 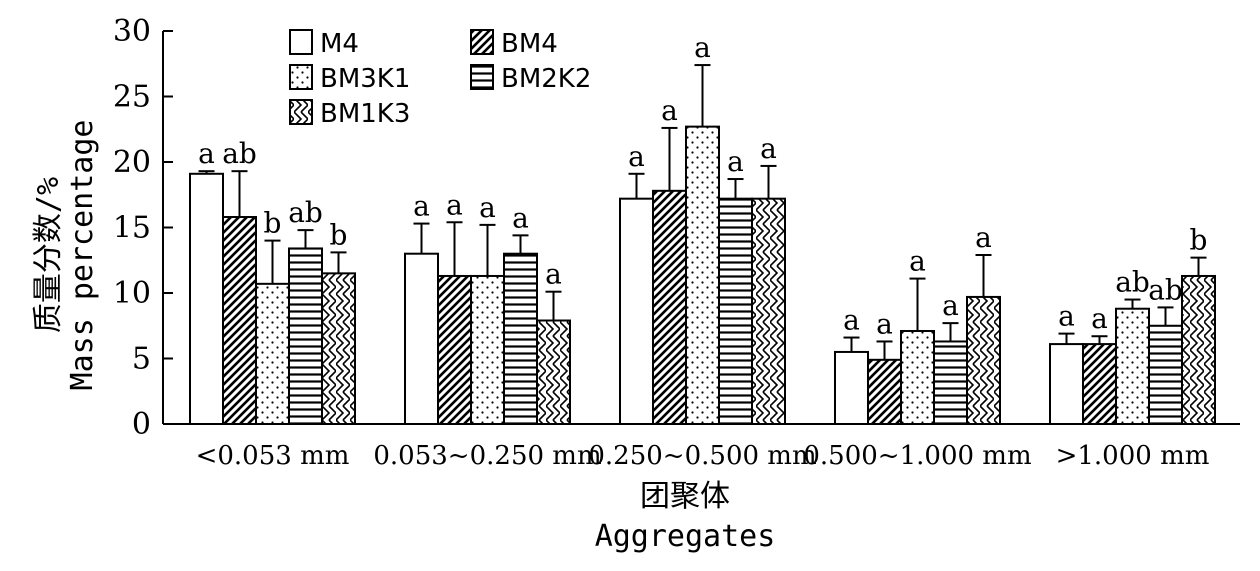 What do you see at coordinates (917, 456) in the screenshot?
I see `x-category-label: 0.500~1.000 mm` at bounding box center [917, 456].